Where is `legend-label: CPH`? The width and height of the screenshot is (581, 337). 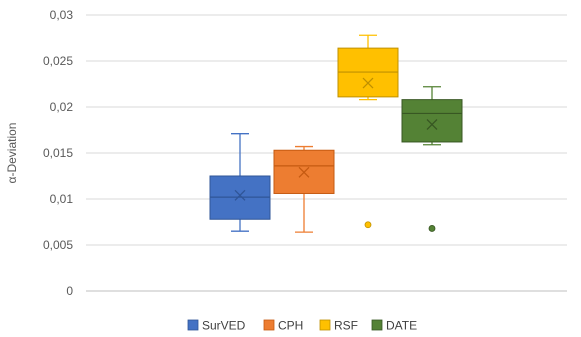
legend-label: CPH is located at coordinates (290, 326).